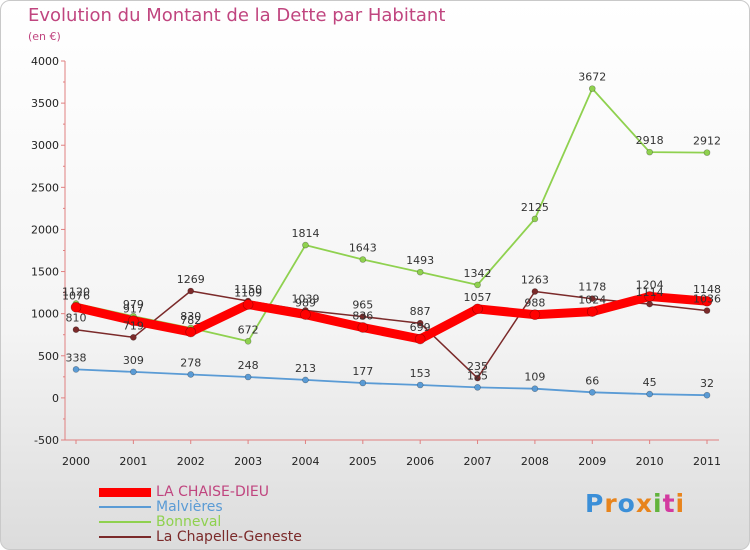 The width and height of the screenshot is (750, 550). Describe the element at coordinates (45, 314) in the screenshot. I see `y-tick-label: 1000` at that location.